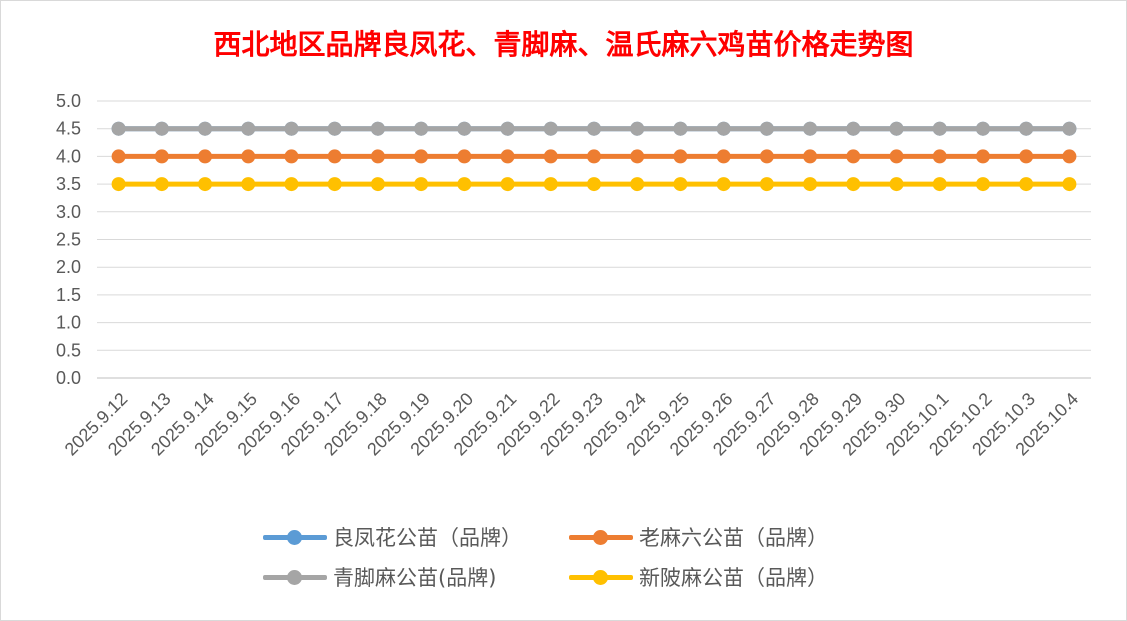 Image resolution: width=1127 pixels, height=621 pixels. What do you see at coordinates (427, 538) in the screenshot?
I see `legend-label: 良凤花公苗（品牌）` at bounding box center [427, 538].